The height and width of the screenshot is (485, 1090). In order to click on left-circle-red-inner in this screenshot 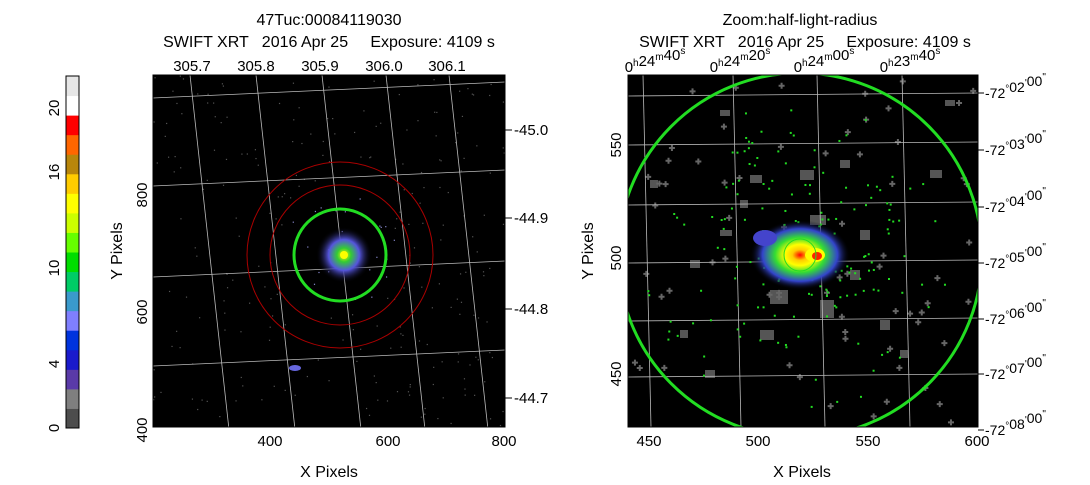, I will do `click(340, 255)`.